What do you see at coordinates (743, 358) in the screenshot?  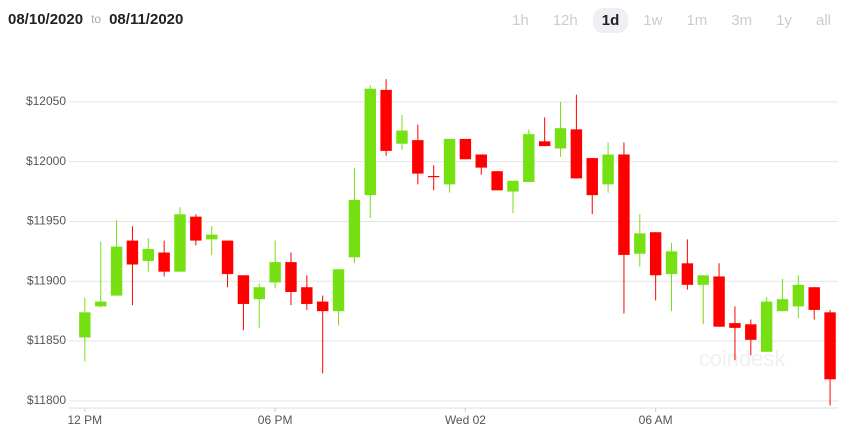 I see `watermark: coindesk` at bounding box center [743, 358].